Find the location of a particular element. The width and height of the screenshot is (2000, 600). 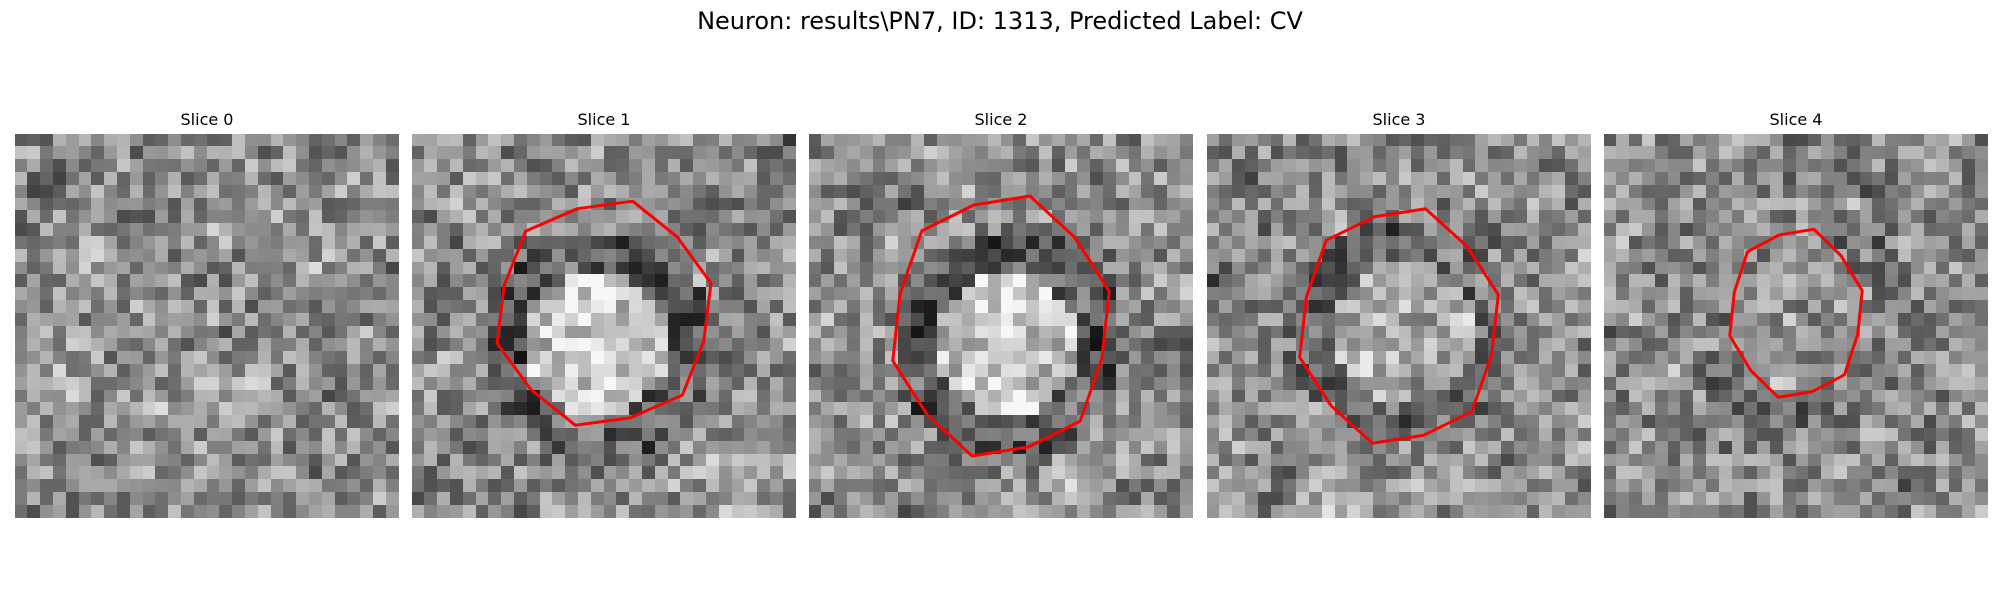

slice-panel: Slice 2 is located at coordinates (1001, 313).